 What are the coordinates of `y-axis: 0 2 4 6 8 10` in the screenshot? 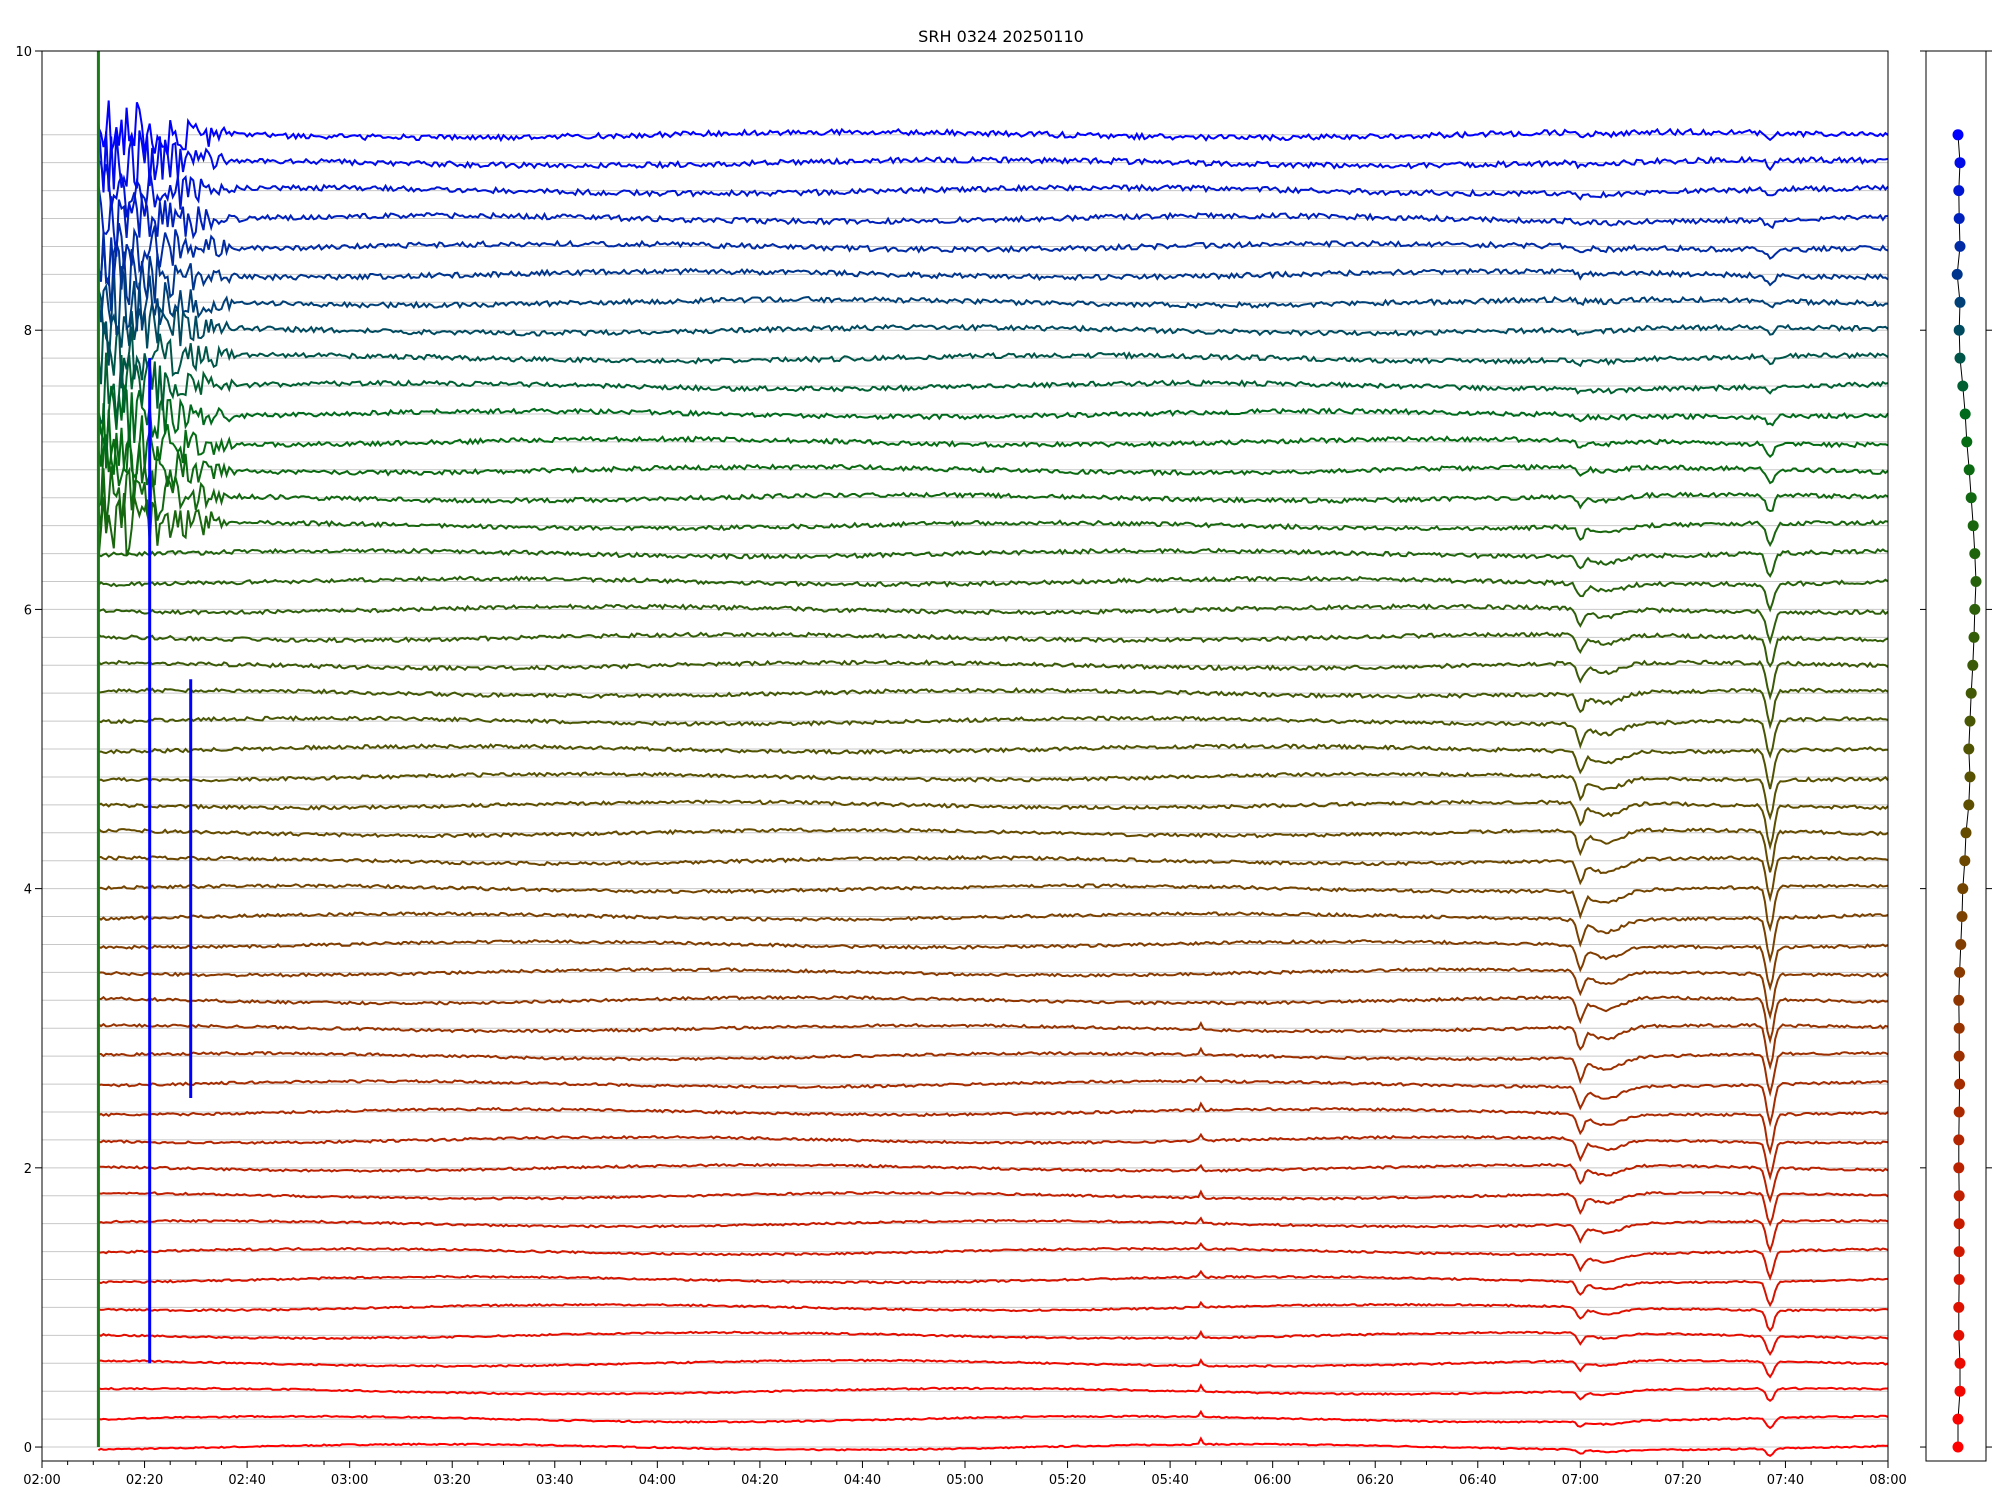 It's located at (28, 750).